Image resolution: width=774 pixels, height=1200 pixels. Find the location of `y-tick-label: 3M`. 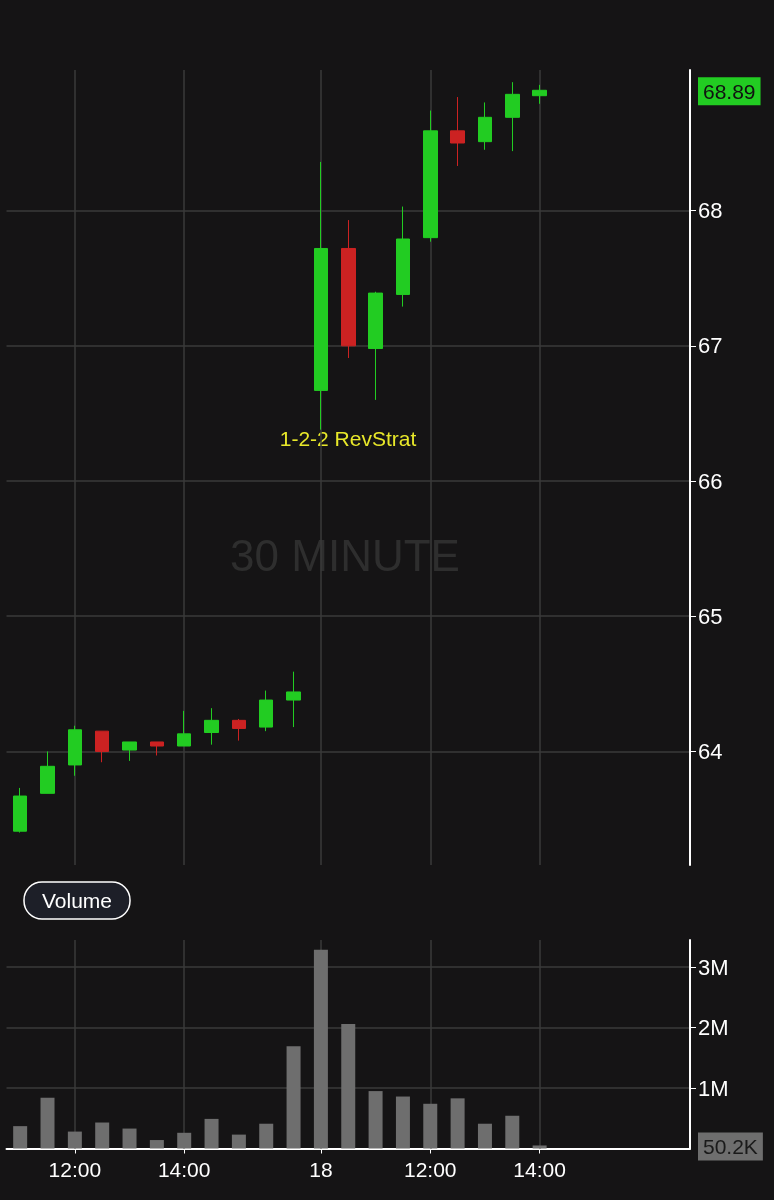

y-tick-label: 3M is located at coordinates (713, 967).